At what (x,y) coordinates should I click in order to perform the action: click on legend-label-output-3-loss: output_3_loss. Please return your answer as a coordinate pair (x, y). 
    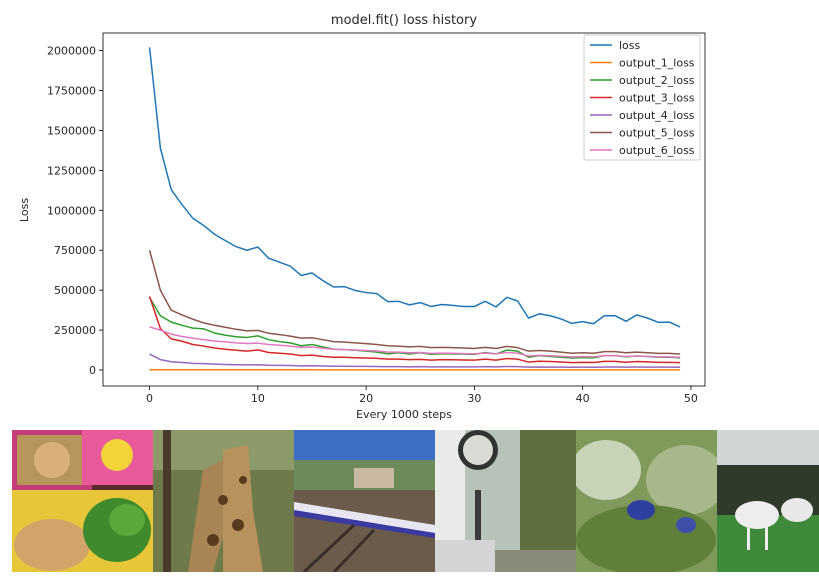
    Looking at the image, I should click on (657, 98).